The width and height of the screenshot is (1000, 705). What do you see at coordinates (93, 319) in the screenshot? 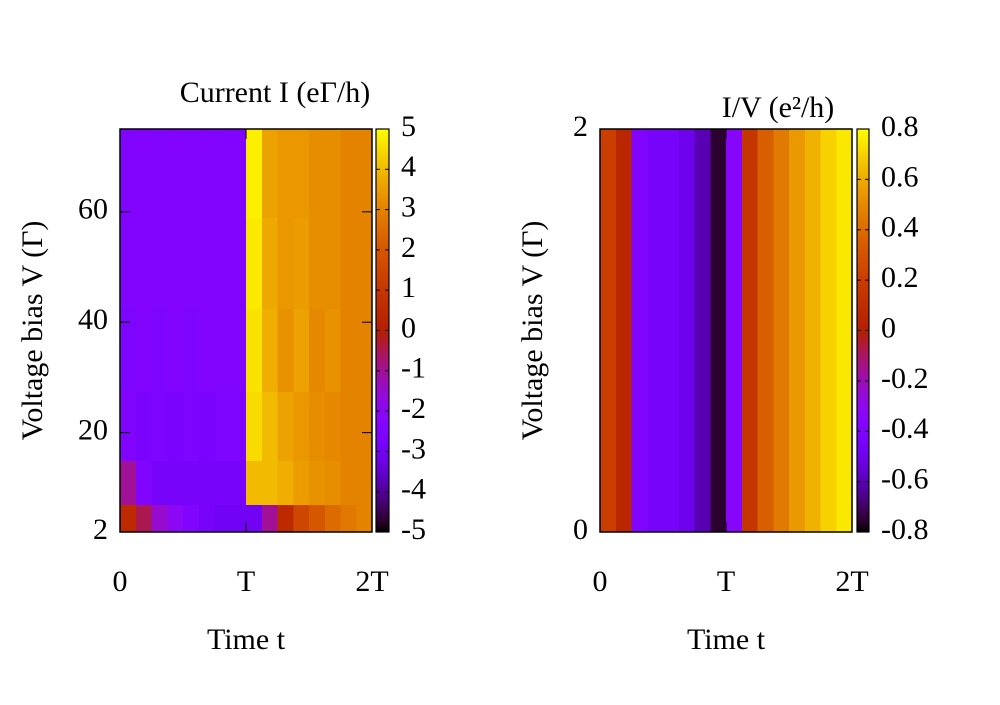
I see `y-tick-label: 40` at bounding box center [93, 319].